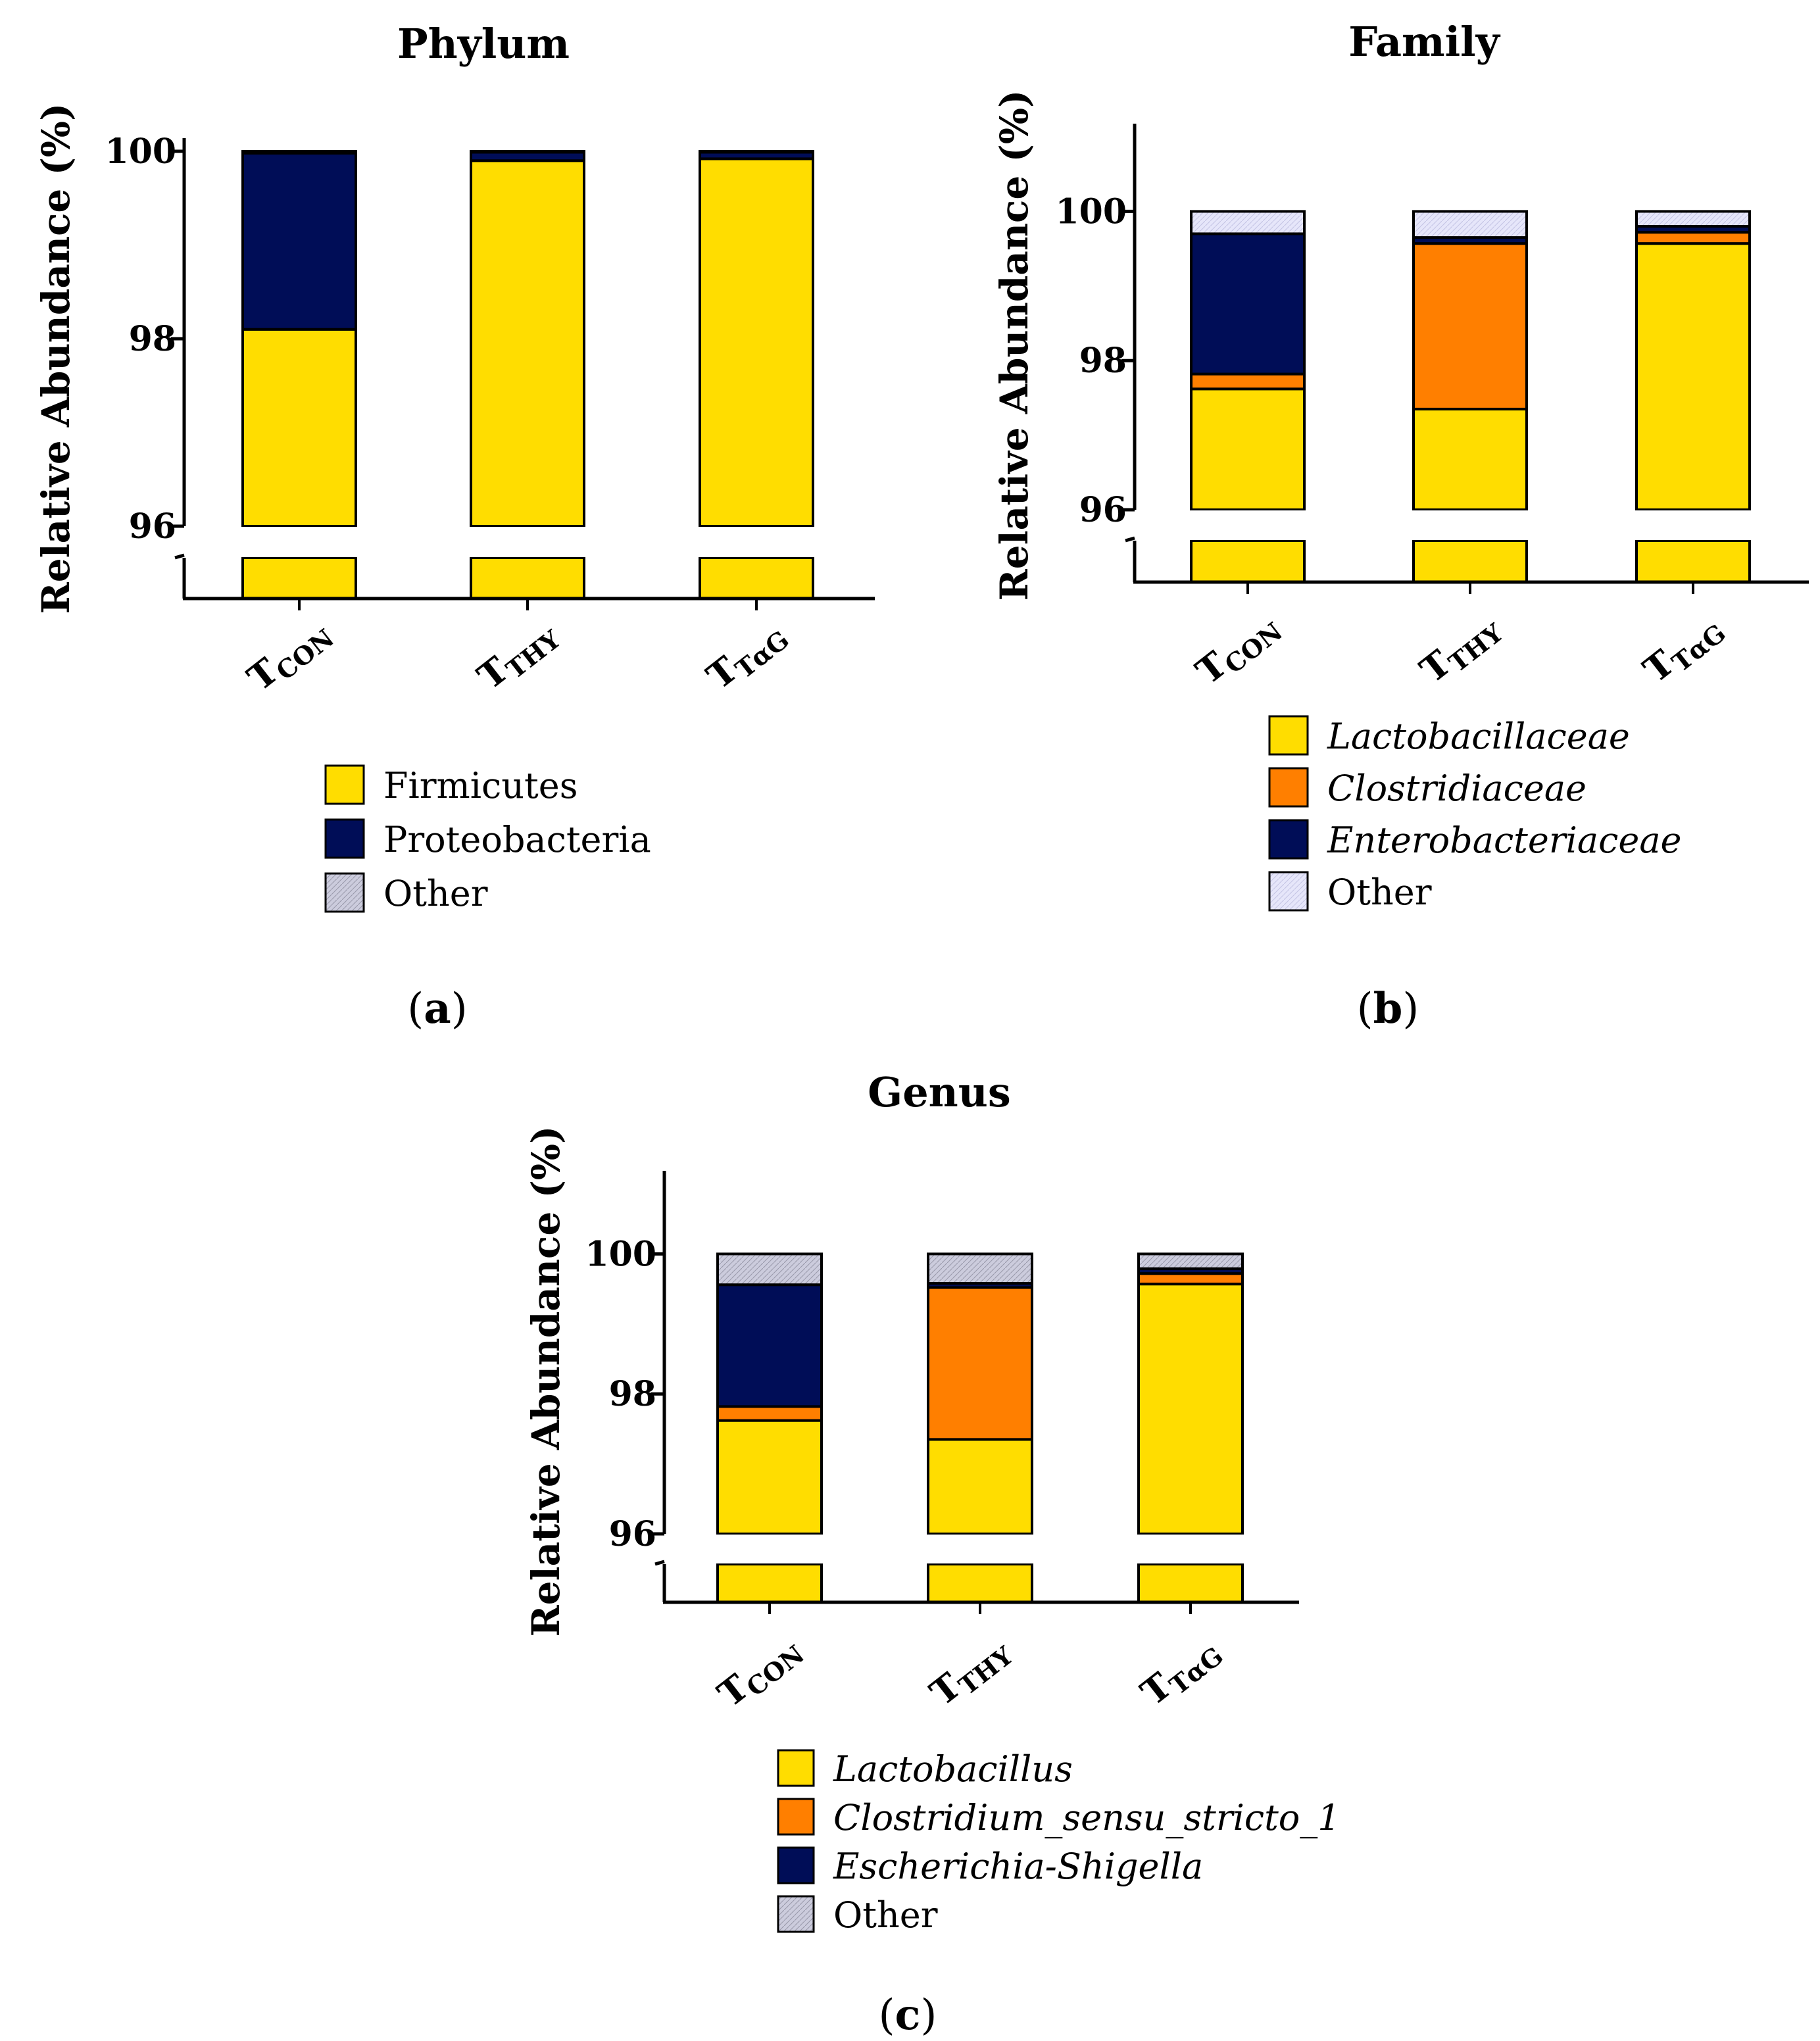 The image size is (1820, 2041). I want to click on legend-label: Enterobacteriaceae, so click(1504, 840).